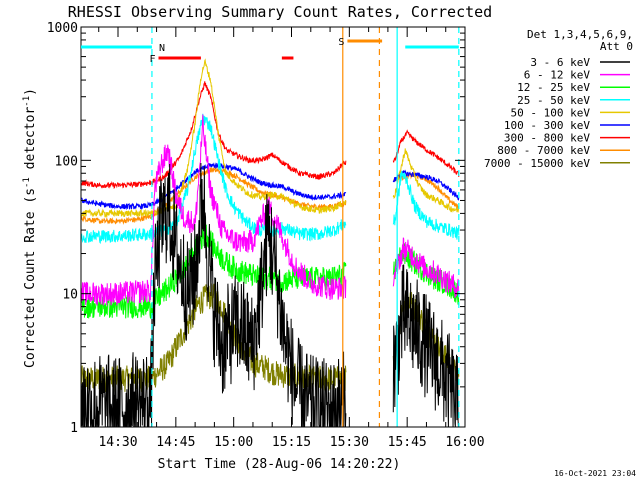 This screenshot has width=640, height=480. What do you see at coordinates (349, 442) in the screenshot?
I see `x-tick-label-1530: 15:30` at bounding box center [349, 442].